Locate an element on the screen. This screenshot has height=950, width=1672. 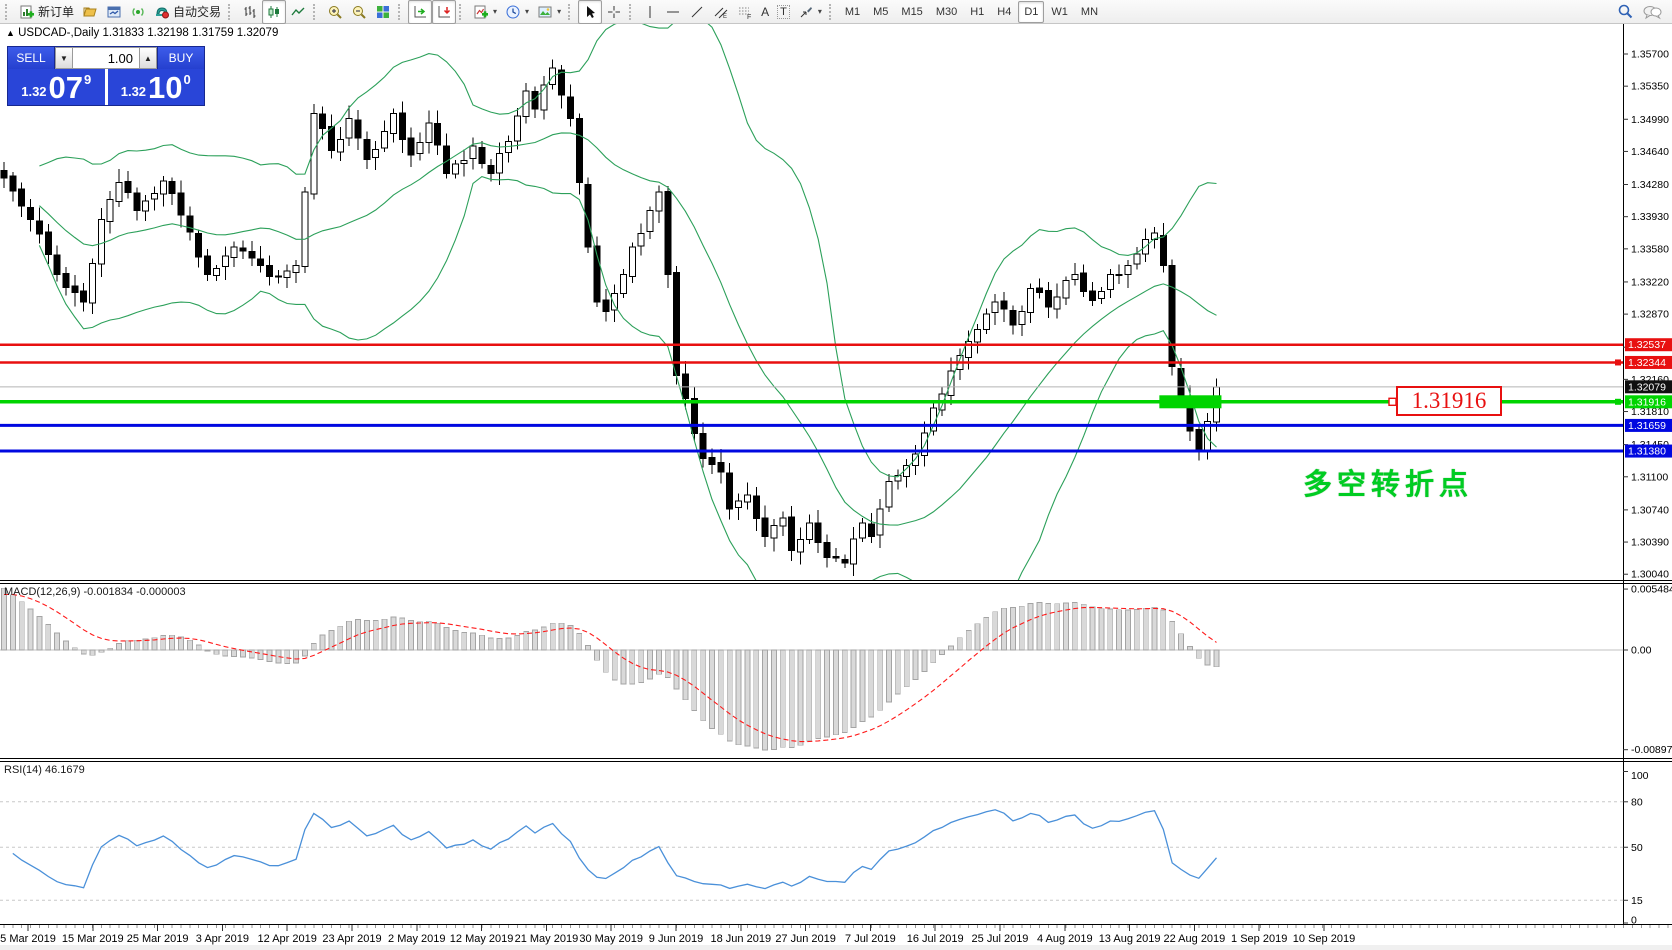
pivot-line-handle is located at coordinates (1392, 401).